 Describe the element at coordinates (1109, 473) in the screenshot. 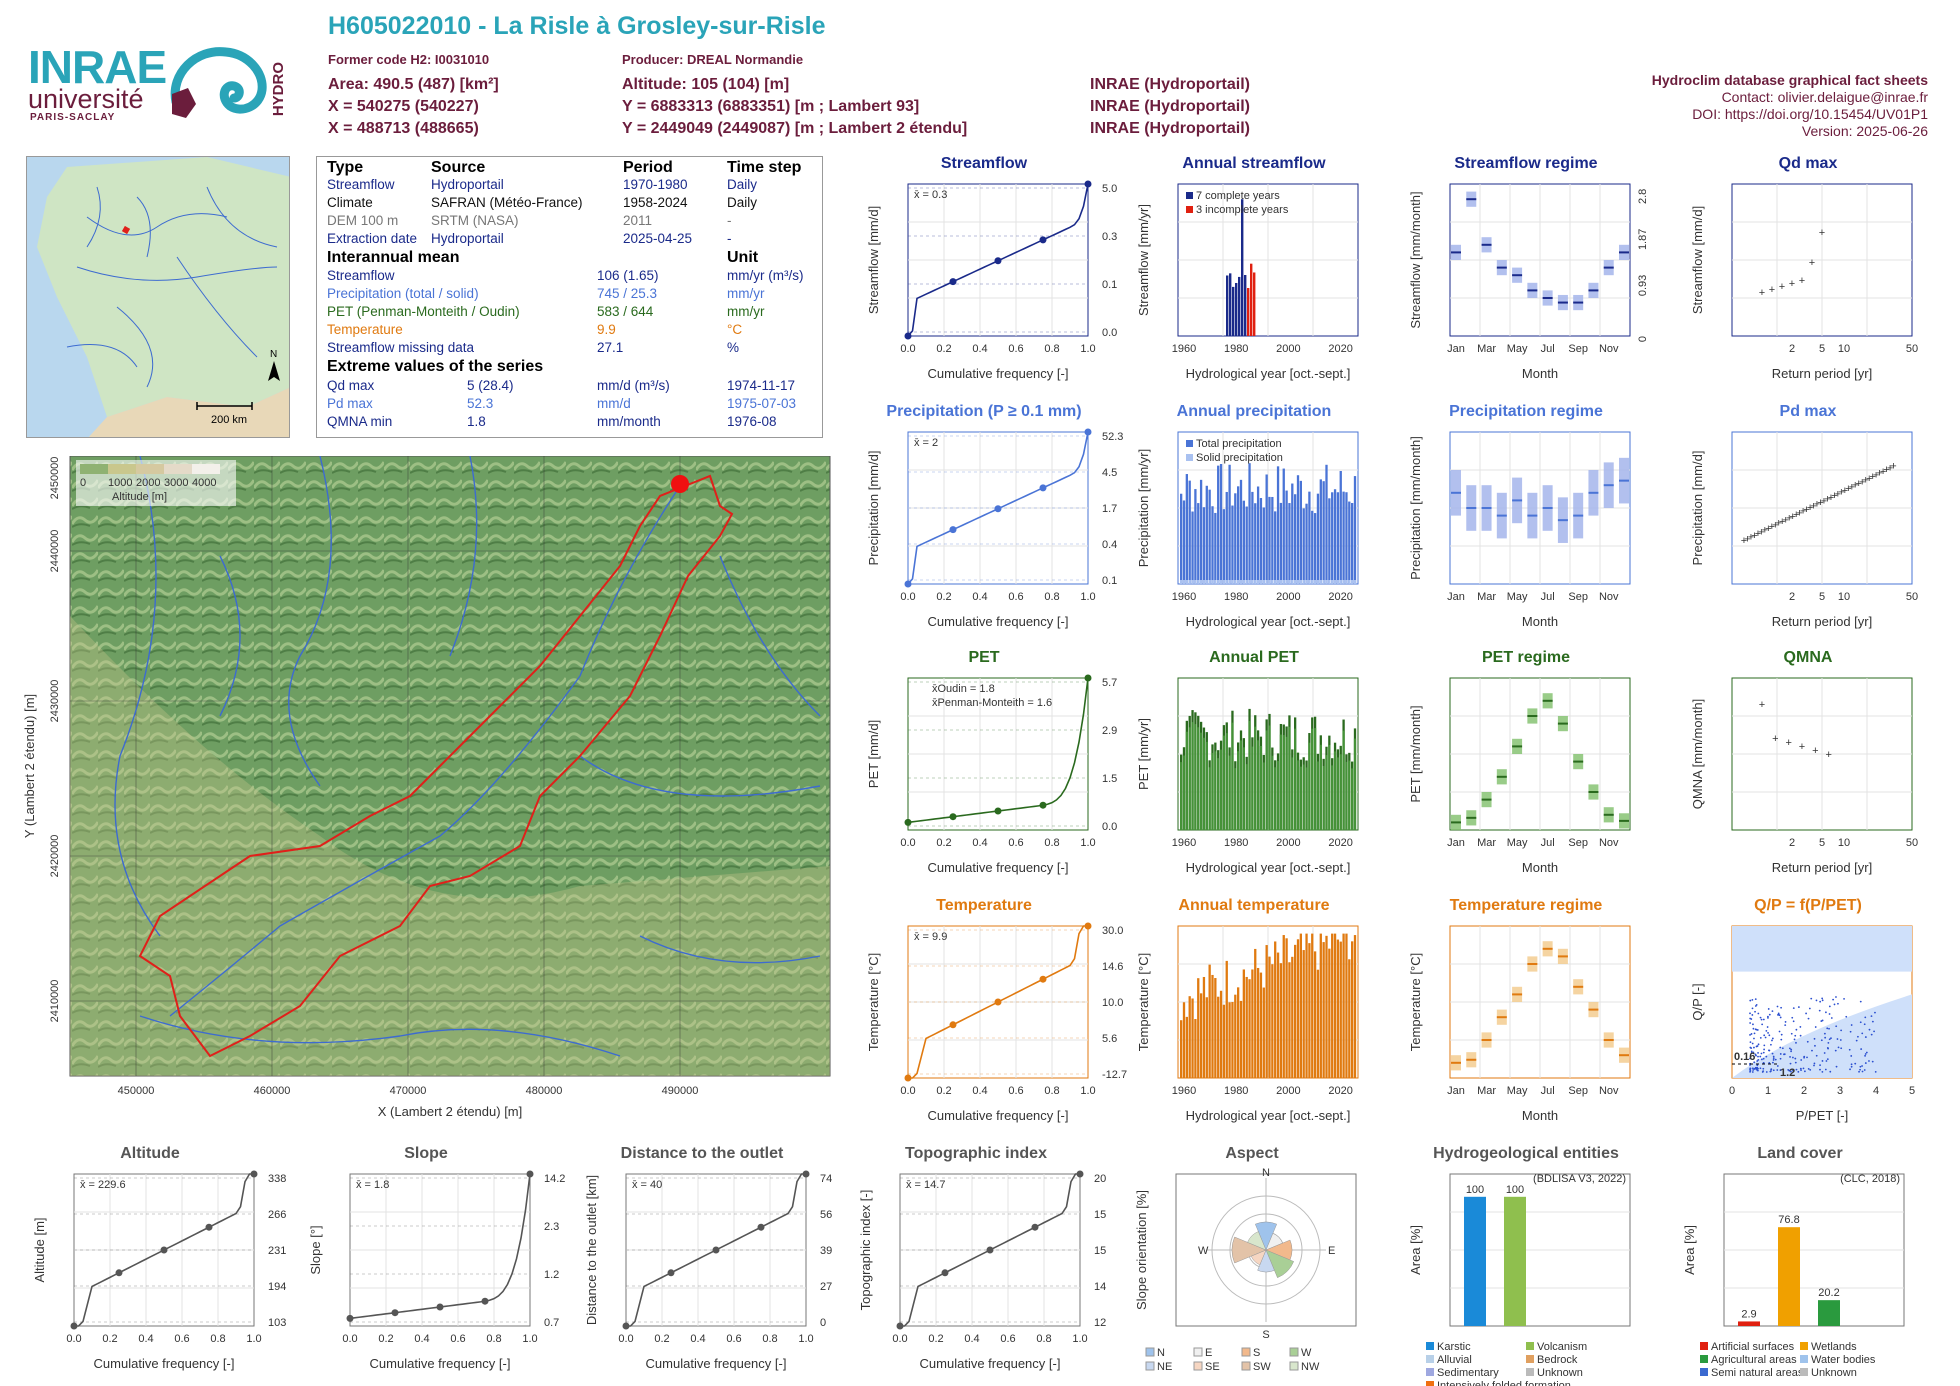

I see `quantile-label: 4.5` at that location.